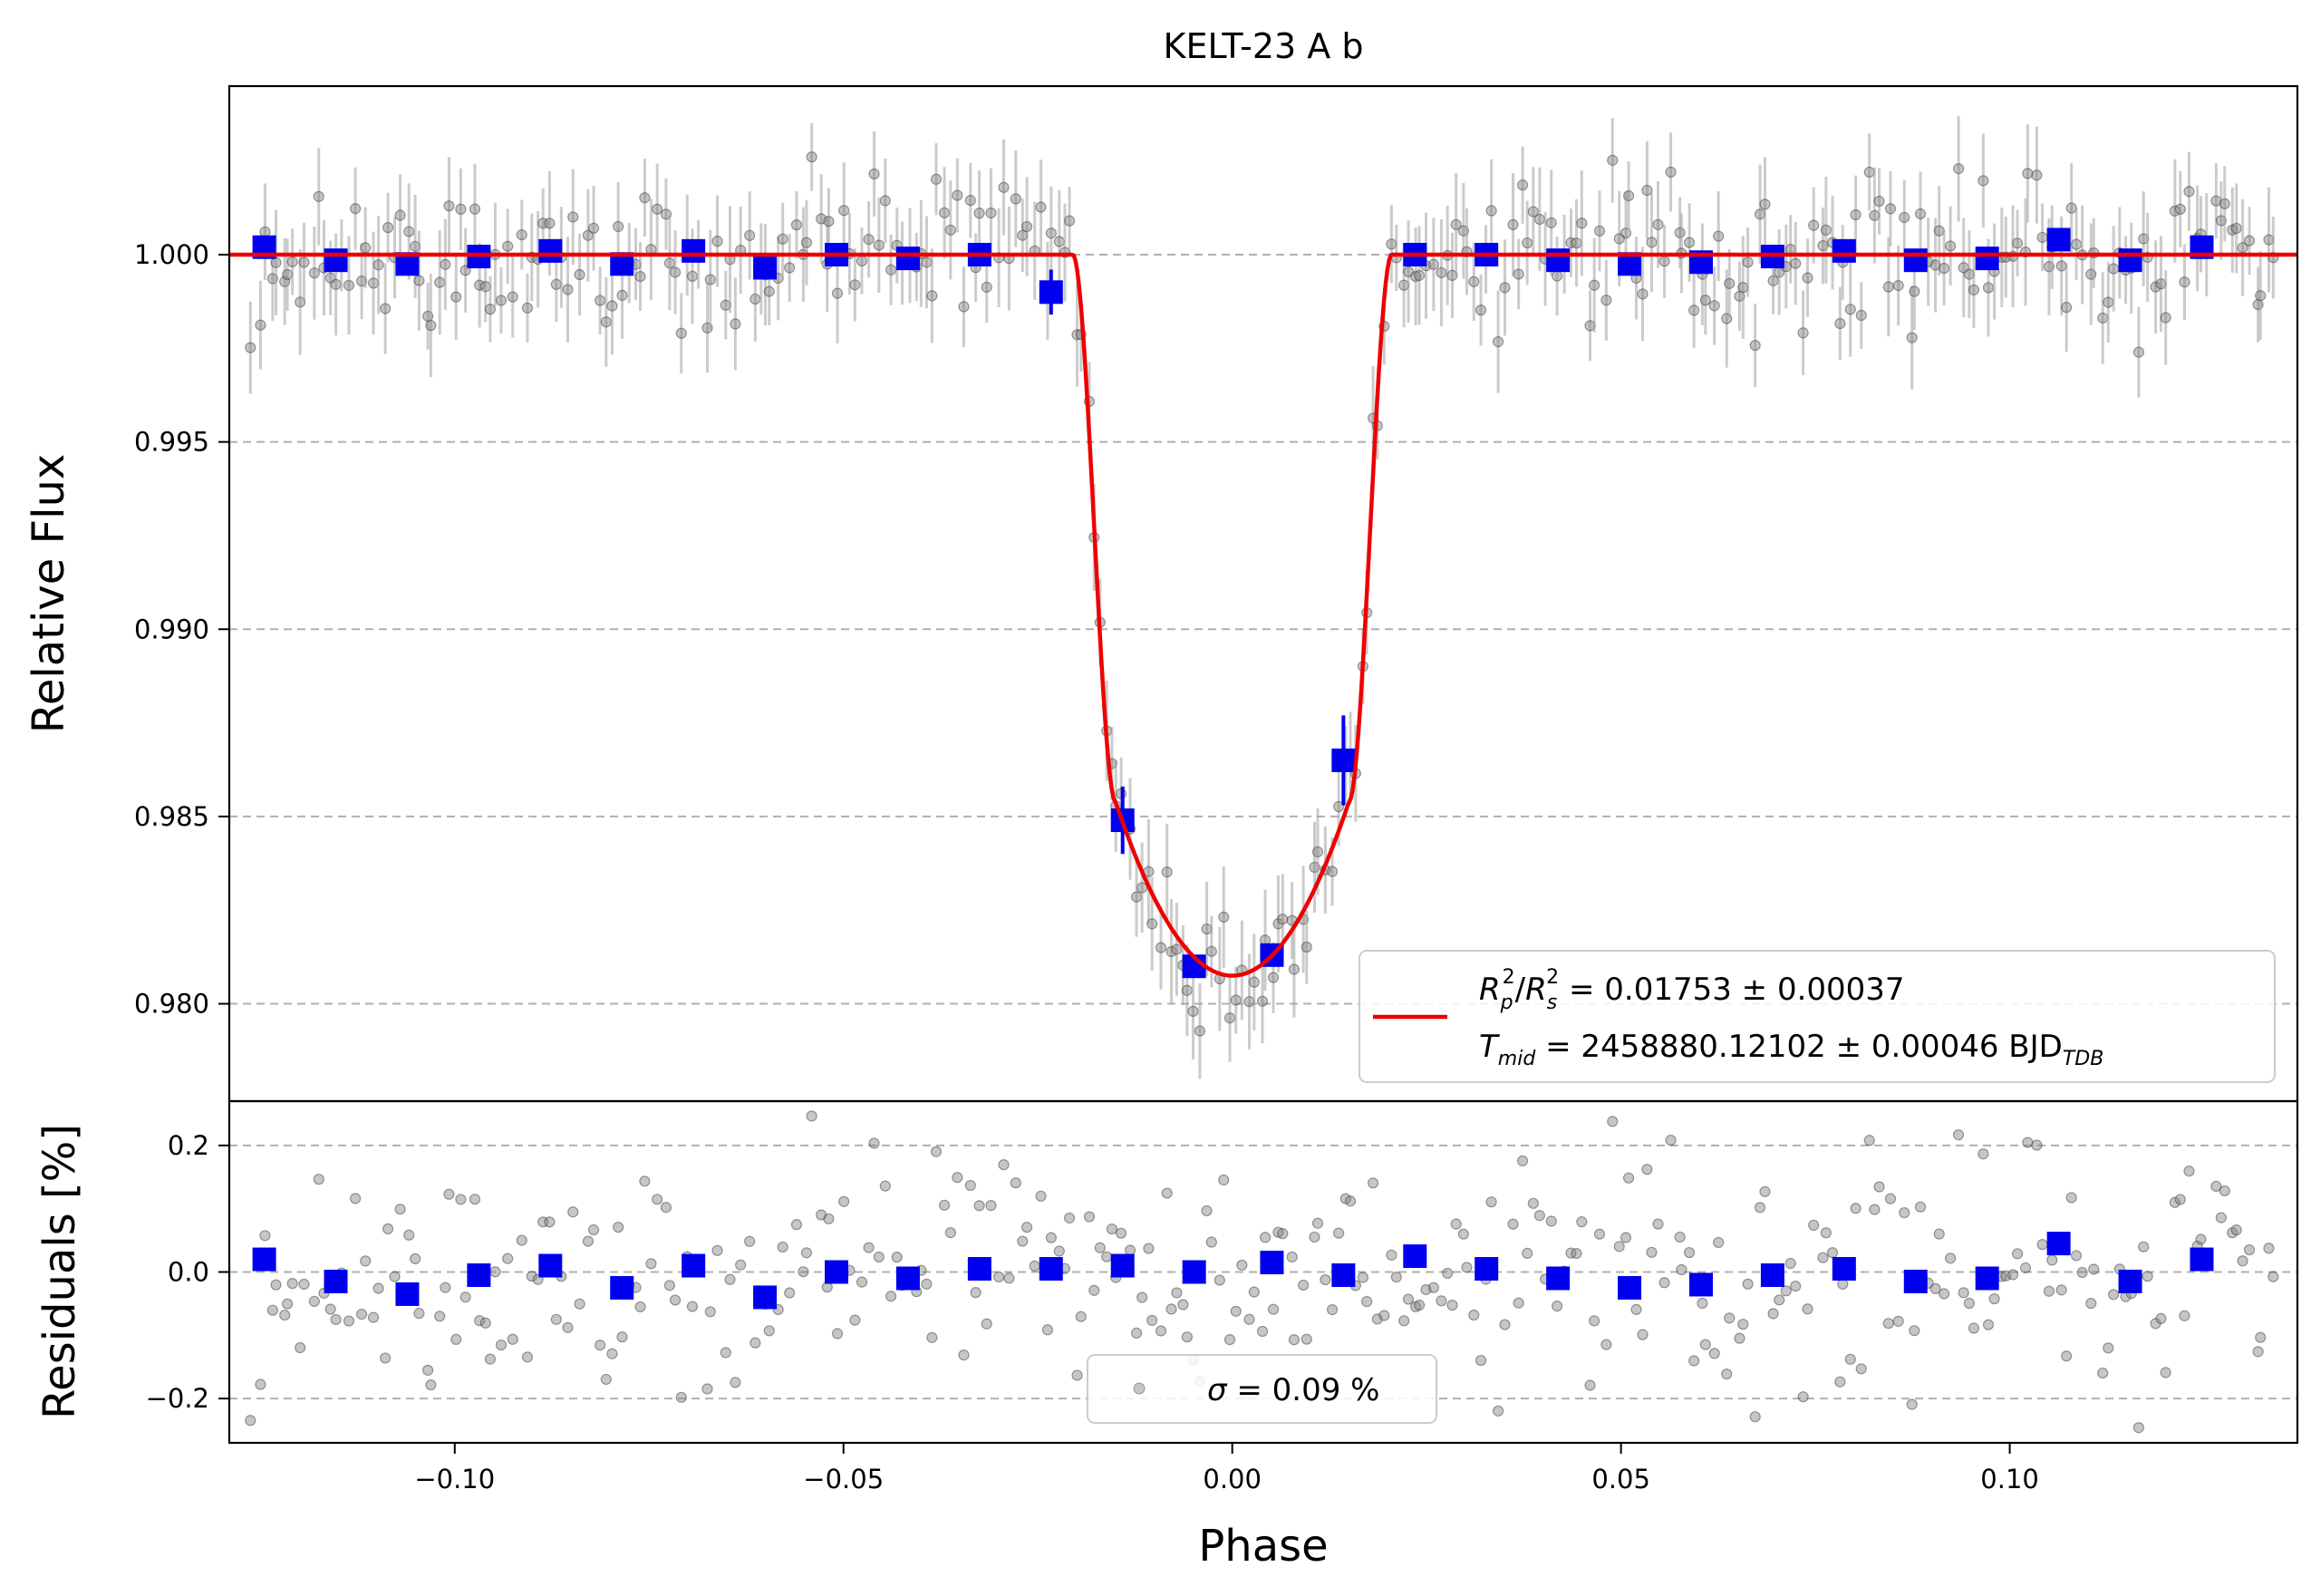 The height and width of the screenshot is (1596, 2311). What do you see at coordinates (1226, 1468) in the screenshot?
I see `x-ticks: −0.10 −0.05 0.00 0.05 0.10` at bounding box center [1226, 1468].